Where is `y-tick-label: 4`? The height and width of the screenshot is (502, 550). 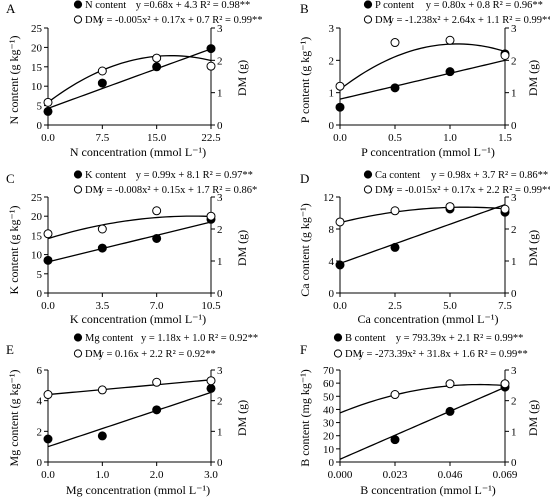
y-tick-label: 4 is located at coordinates (332, 262).